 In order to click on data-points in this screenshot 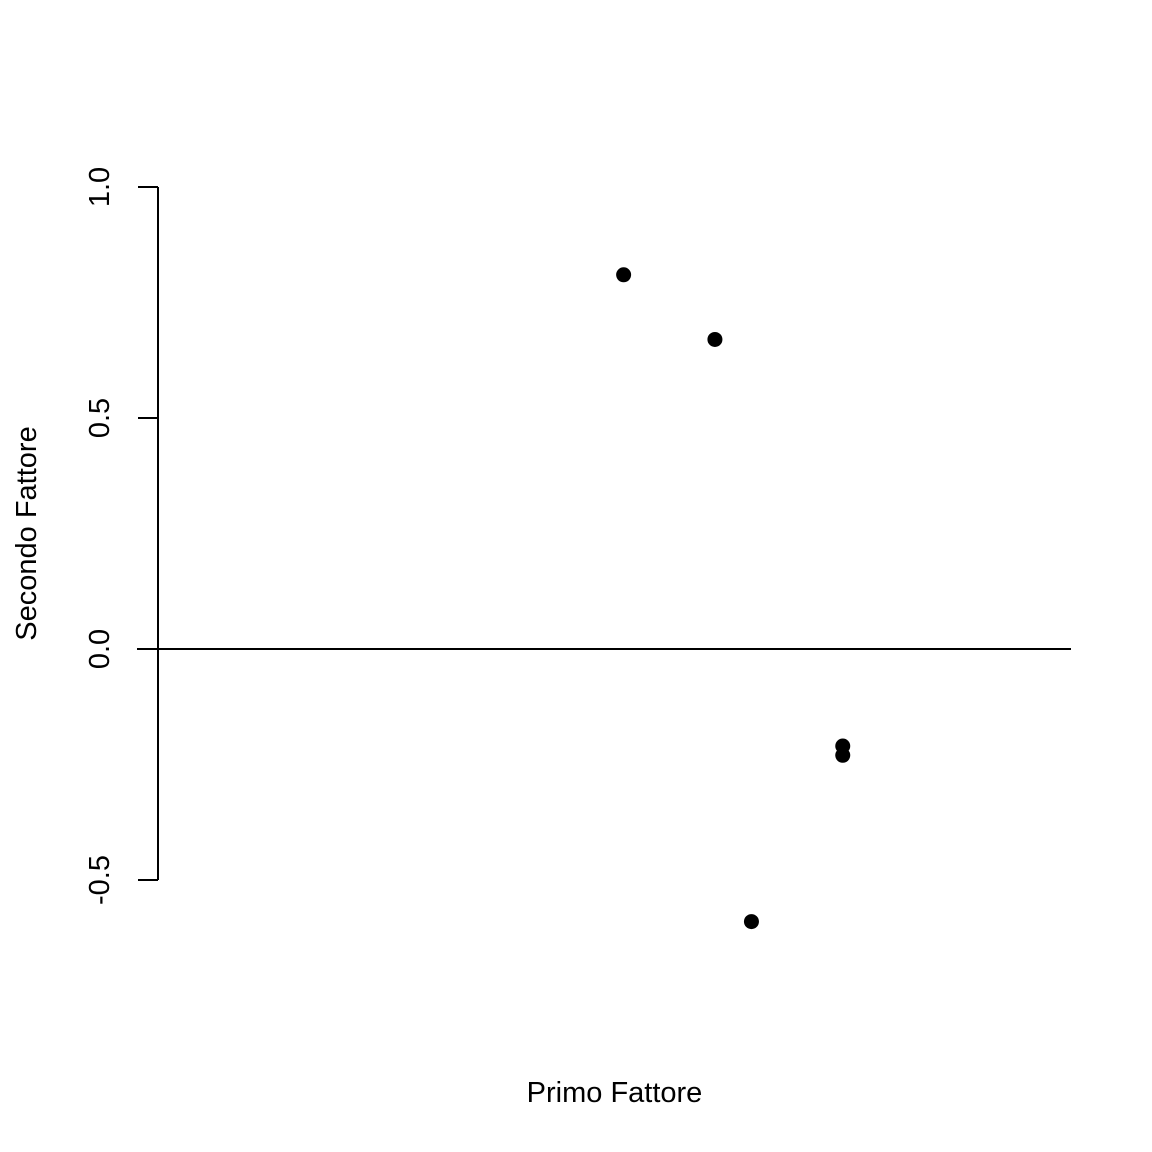, I will do `click(733, 598)`.